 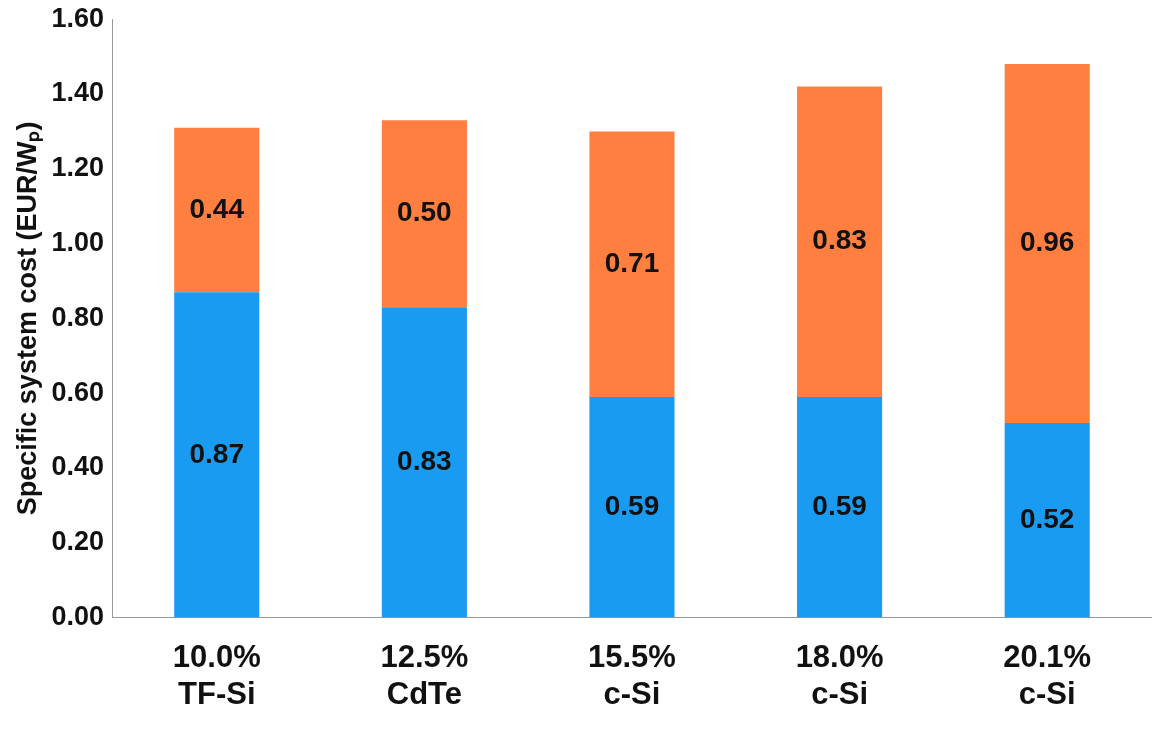 I want to click on x-tick-label: 10.0% TF-Si, so click(x=216, y=674).